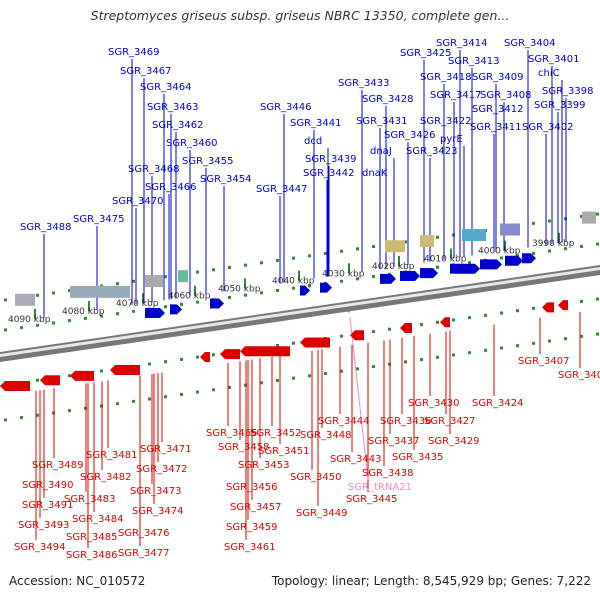 The width and height of the screenshot is (600, 600). Describe the element at coordinates (58, 465) in the screenshot. I see `gene-label-bottom-0: SGR_3489` at that location.